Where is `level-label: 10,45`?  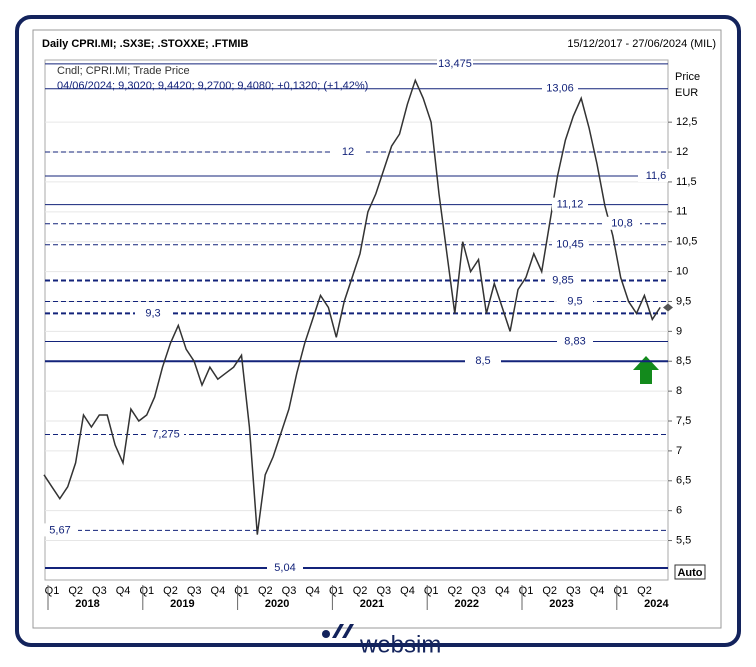 level-label: 10,45 is located at coordinates (570, 245).